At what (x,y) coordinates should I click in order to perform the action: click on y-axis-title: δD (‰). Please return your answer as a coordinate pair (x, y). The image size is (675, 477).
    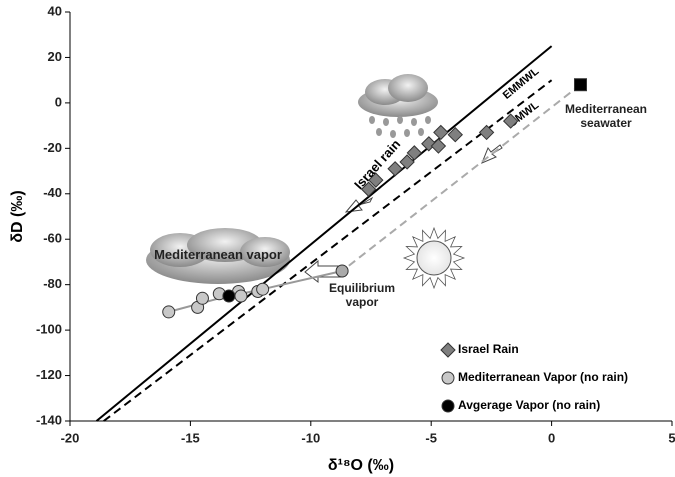
    Looking at the image, I should click on (17, 216).